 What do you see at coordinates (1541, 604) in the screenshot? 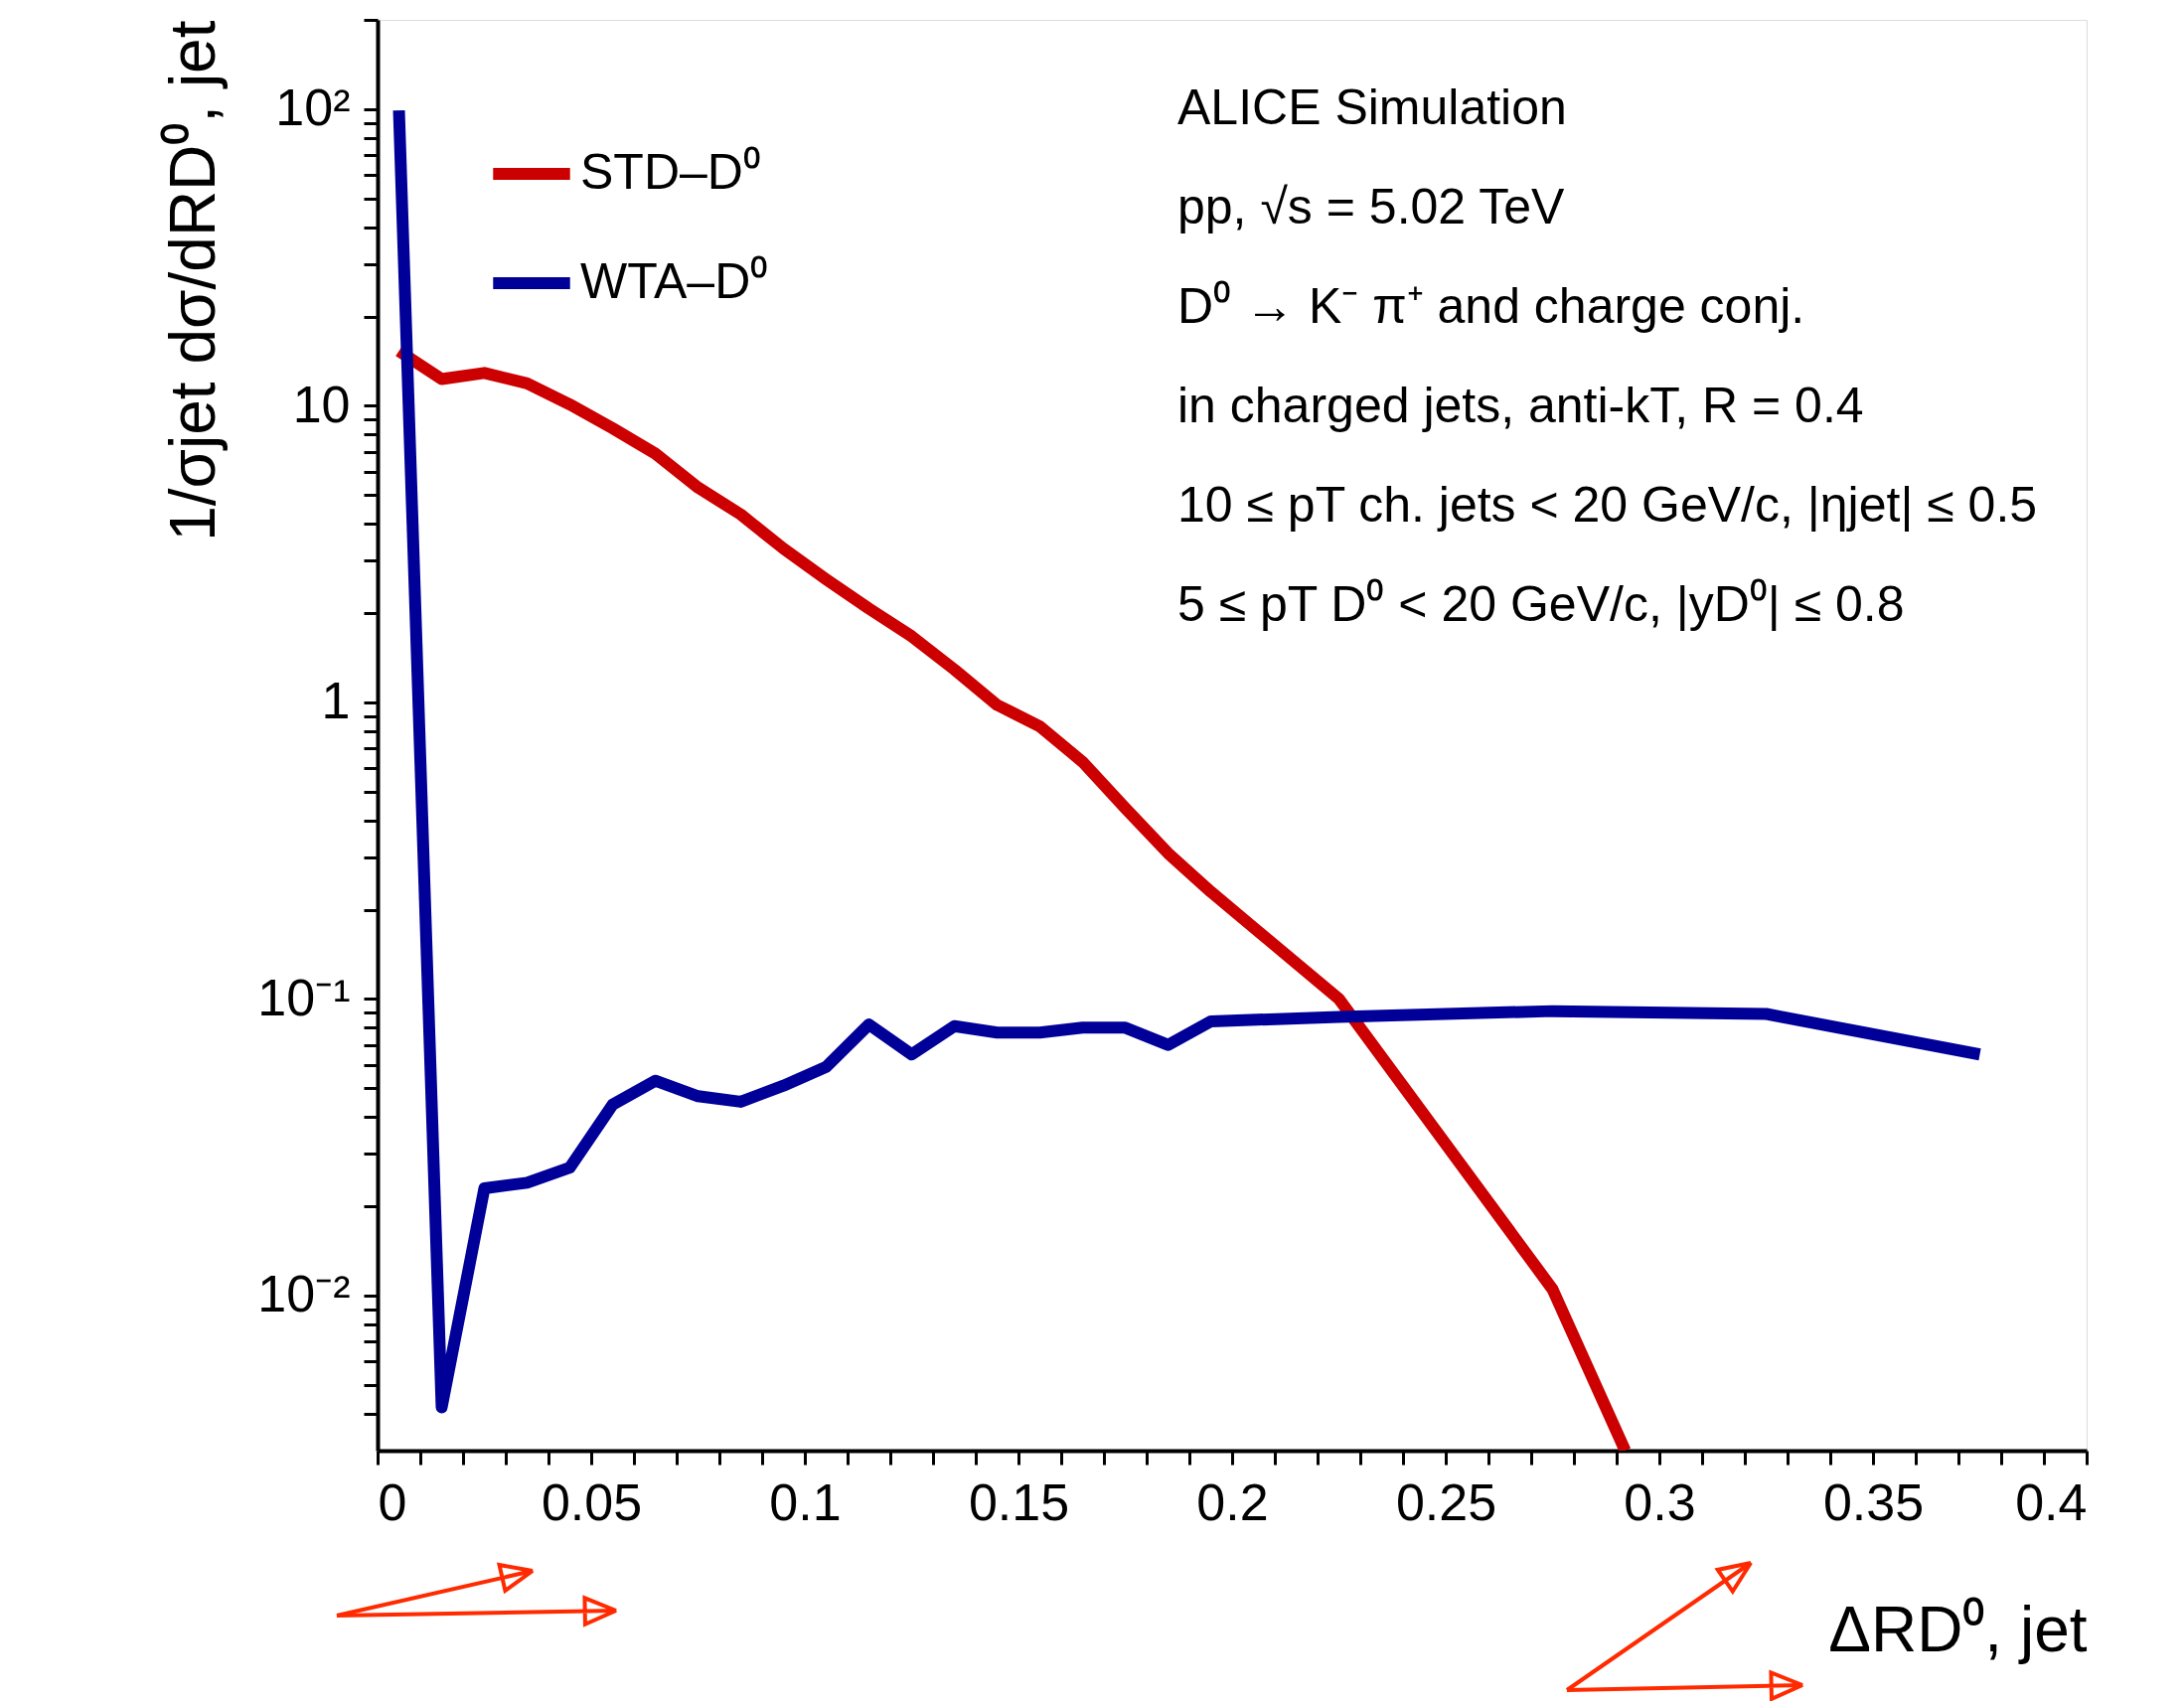
I see `annotation: 5 ≤ pT D⁰ < 20 GeV/c, |yD⁰| ≤ 0.8` at bounding box center [1541, 604].